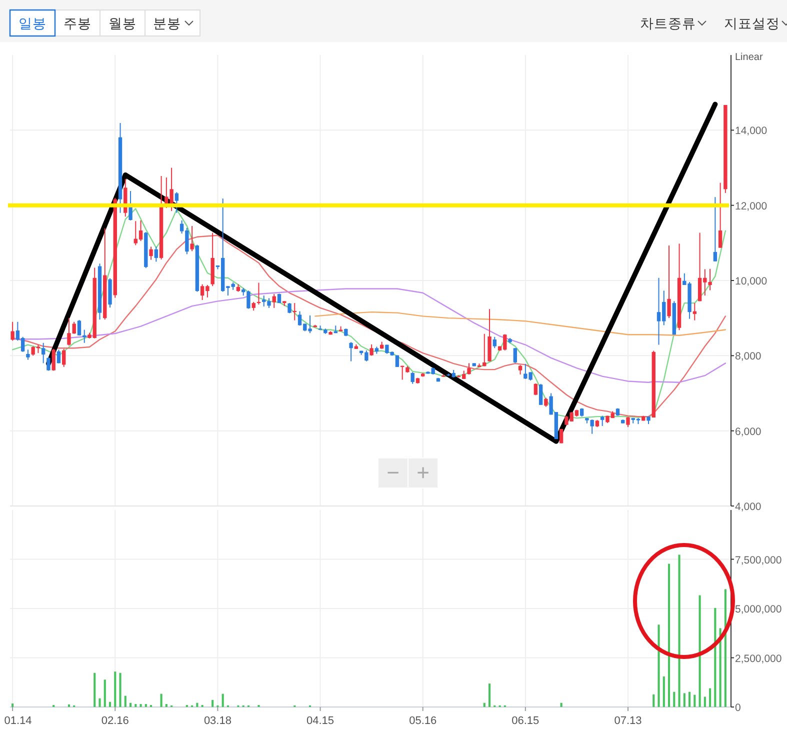 The image size is (787, 737). I want to click on x-tick-label: 06.15, so click(526, 721).